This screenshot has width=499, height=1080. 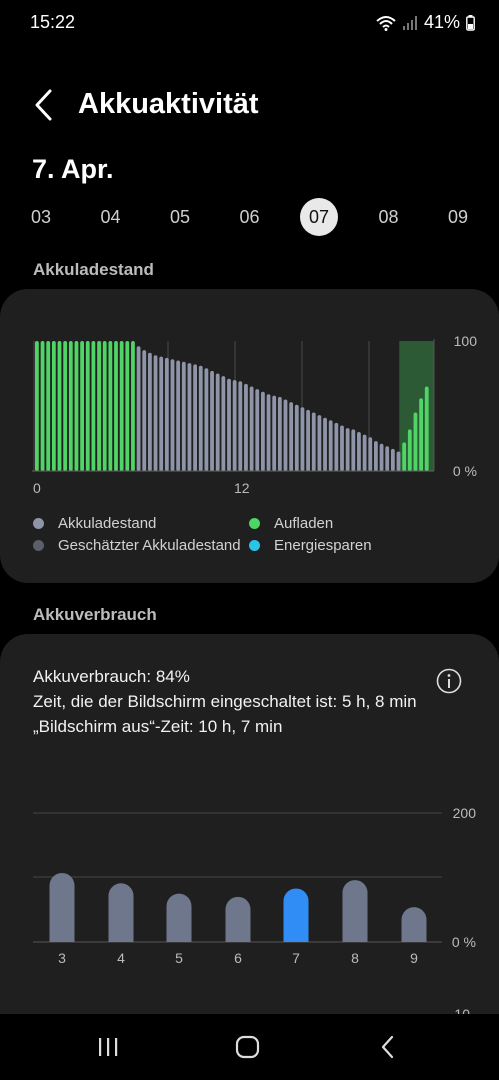 I want to click on home-icon, so click(x=248, y=1047).